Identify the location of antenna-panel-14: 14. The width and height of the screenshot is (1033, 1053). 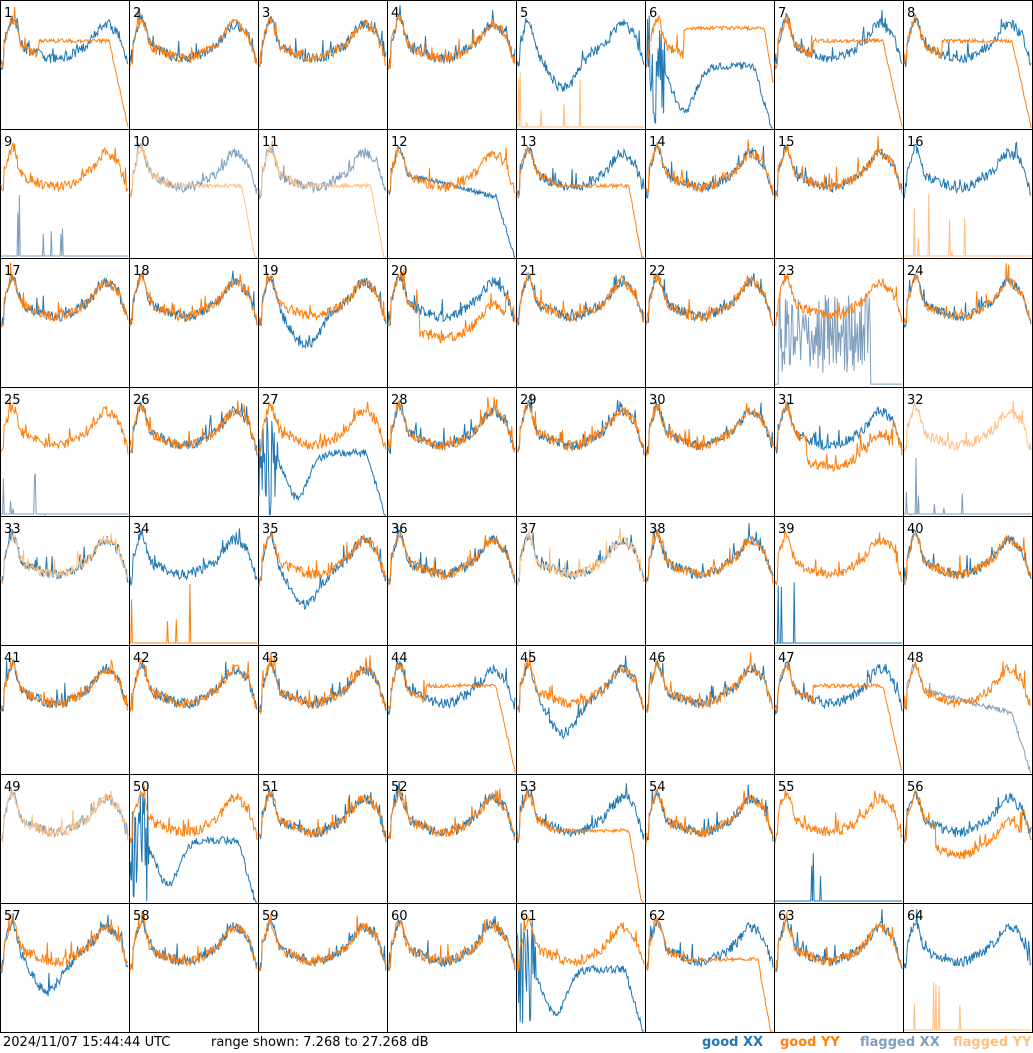
(710, 194).